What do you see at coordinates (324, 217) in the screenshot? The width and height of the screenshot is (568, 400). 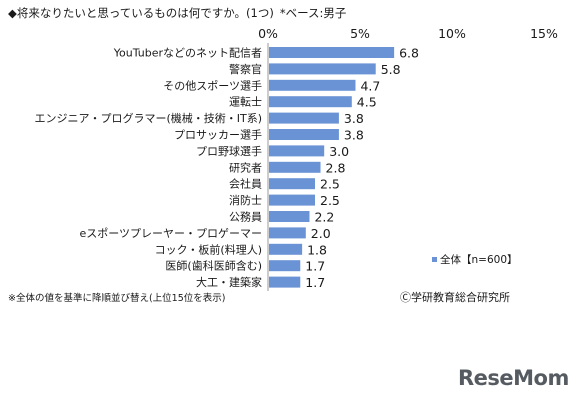 I see `value-label: 2.2` at bounding box center [324, 217].